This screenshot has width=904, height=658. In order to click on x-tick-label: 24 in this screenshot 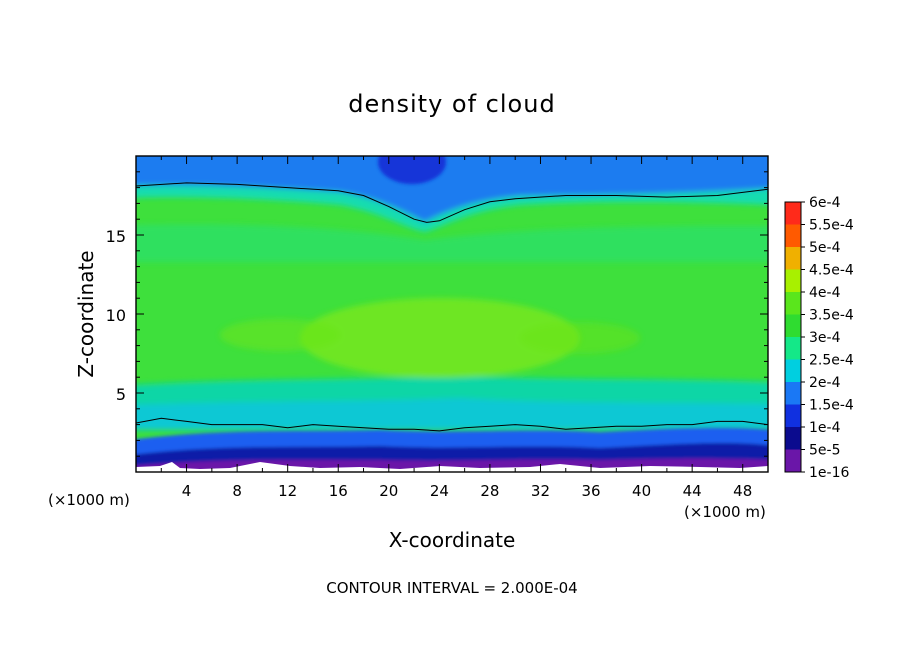, I will do `click(439, 491)`.